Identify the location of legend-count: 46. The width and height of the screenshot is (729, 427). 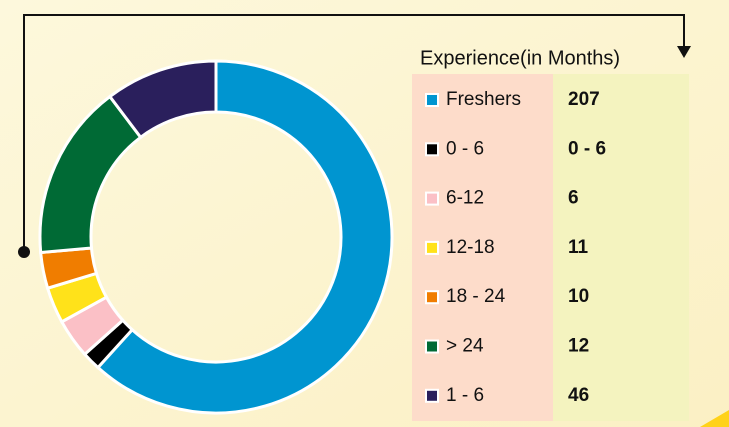
(578, 395).